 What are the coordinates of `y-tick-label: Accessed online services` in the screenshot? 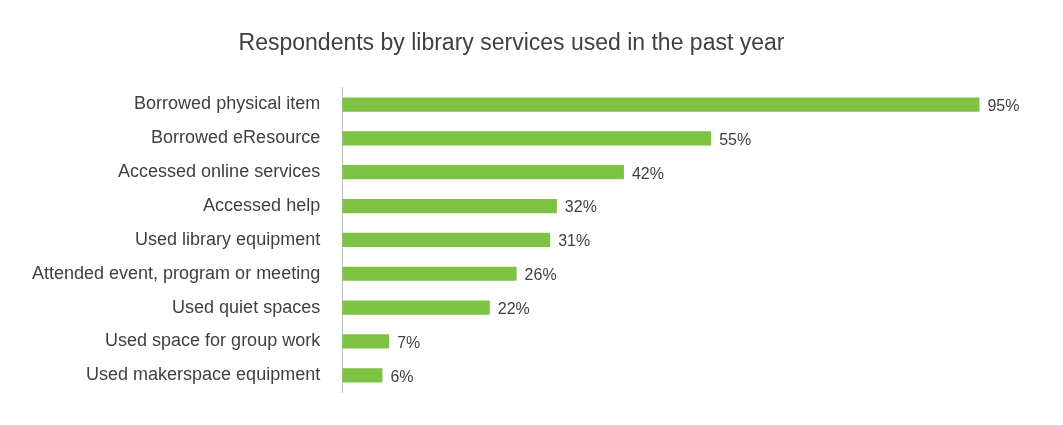 It's located at (219, 171).